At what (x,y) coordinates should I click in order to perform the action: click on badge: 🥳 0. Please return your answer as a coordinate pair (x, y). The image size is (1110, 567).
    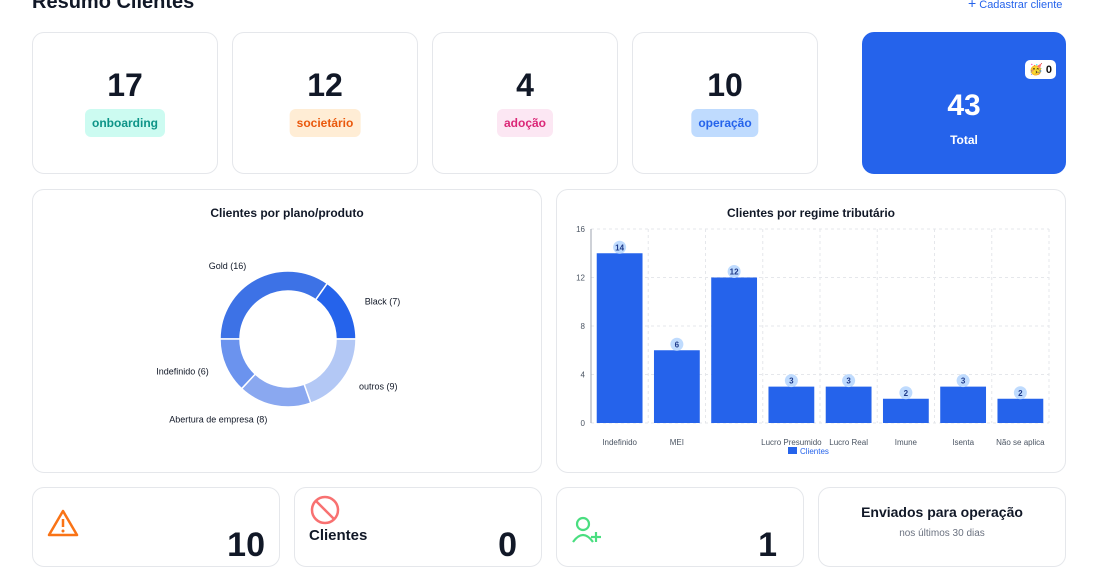
    Looking at the image, I should click on (1040, 69).